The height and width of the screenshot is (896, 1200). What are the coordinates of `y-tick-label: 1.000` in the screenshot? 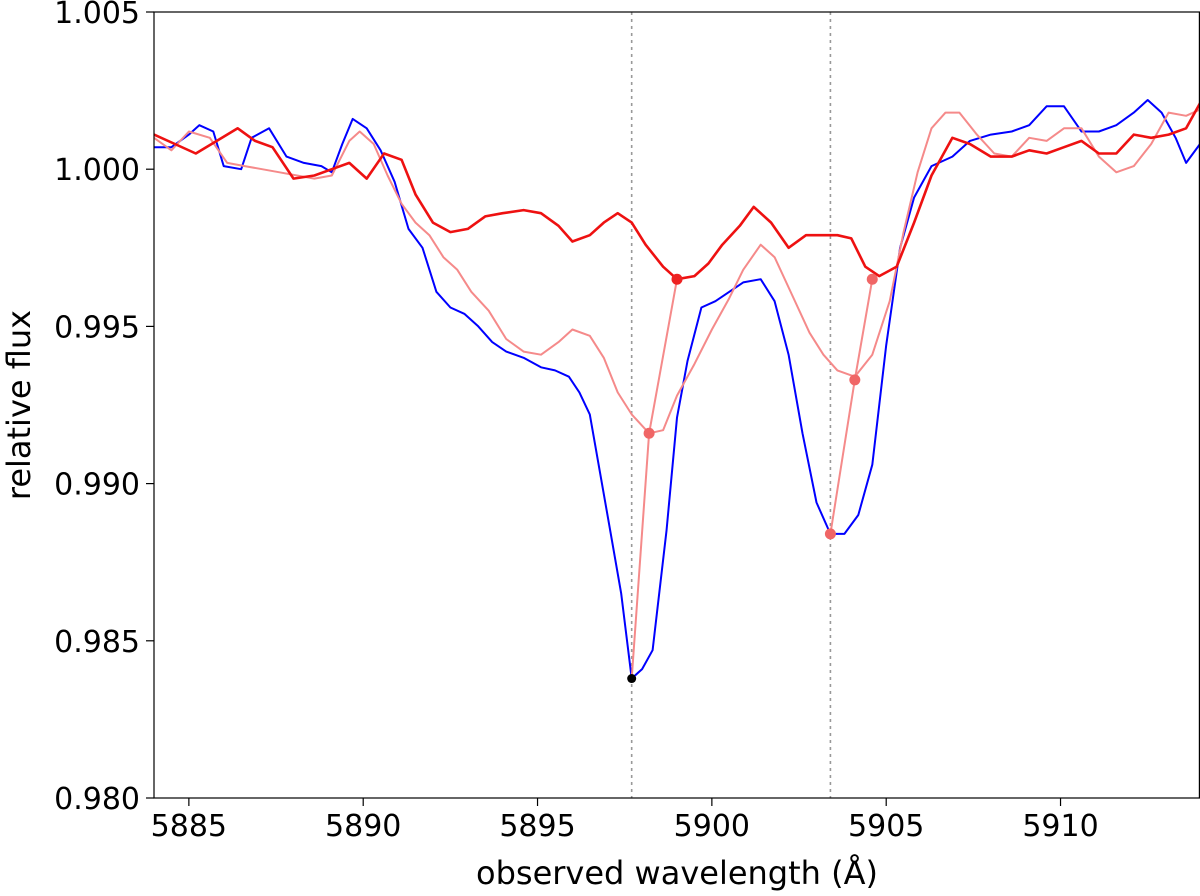 It's located at (97, 170).